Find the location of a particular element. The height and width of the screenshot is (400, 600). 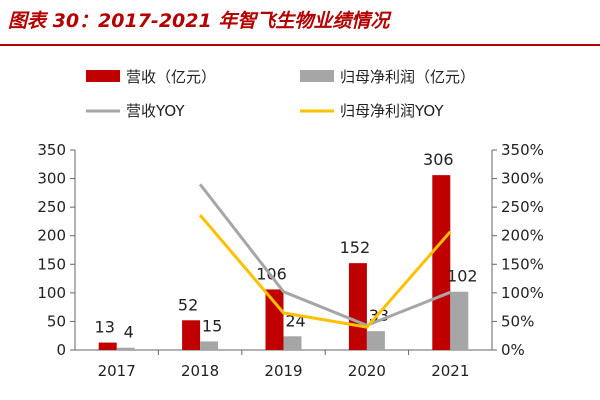

y-left-tick-label: 0 is located at coordinates (61, 350).